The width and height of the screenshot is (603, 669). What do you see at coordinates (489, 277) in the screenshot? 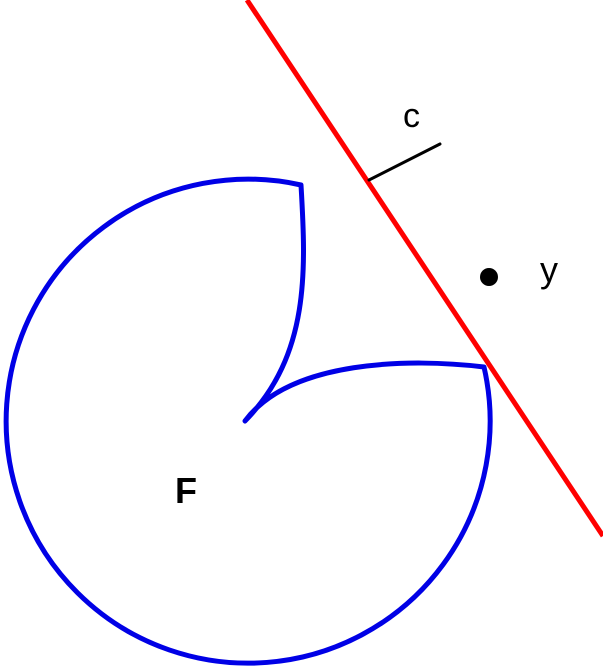
I see `point-y` at bounding box center [489, 277].